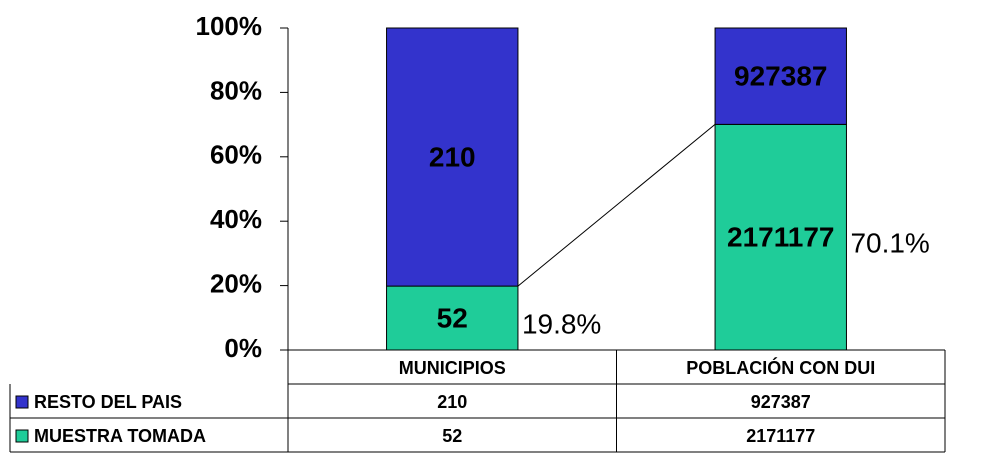 This screenshot has width=981, height=469. Describe the element at coordinates (236, 283) in the screenshot. I see `y-tick-label: 20%` at that location.